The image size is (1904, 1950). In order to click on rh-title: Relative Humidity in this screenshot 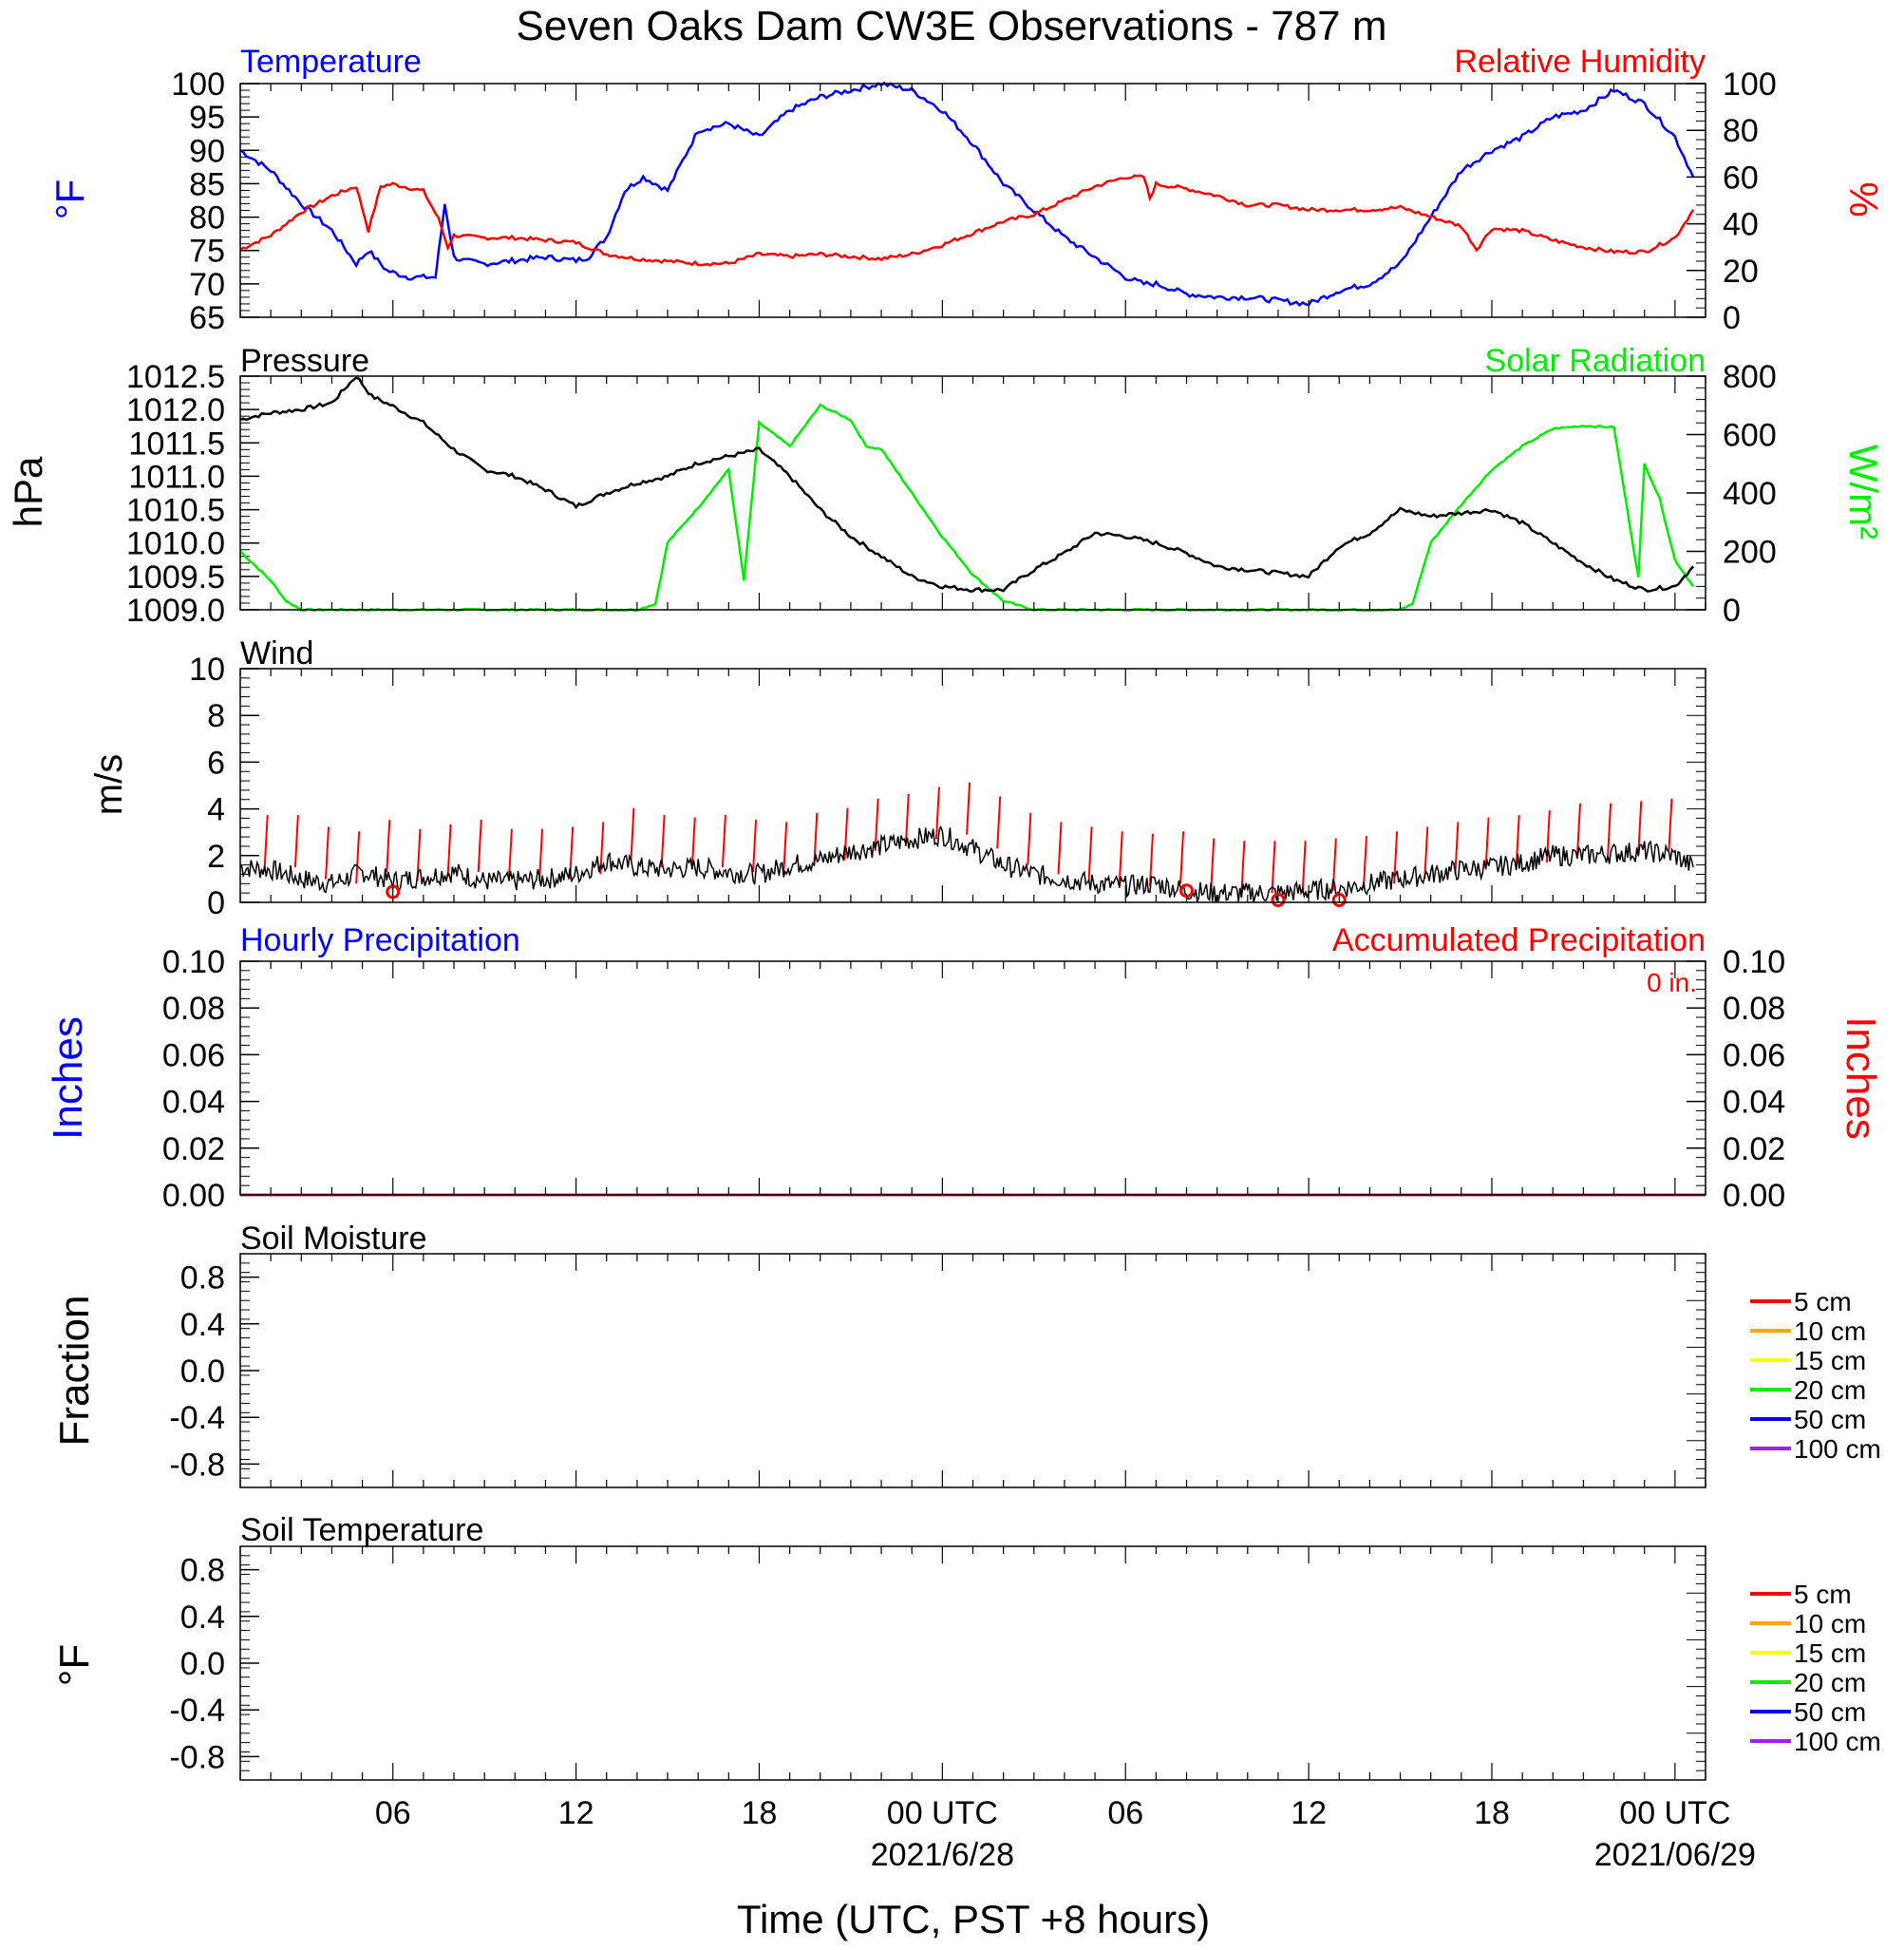, I will do `click(1580, 62)`.